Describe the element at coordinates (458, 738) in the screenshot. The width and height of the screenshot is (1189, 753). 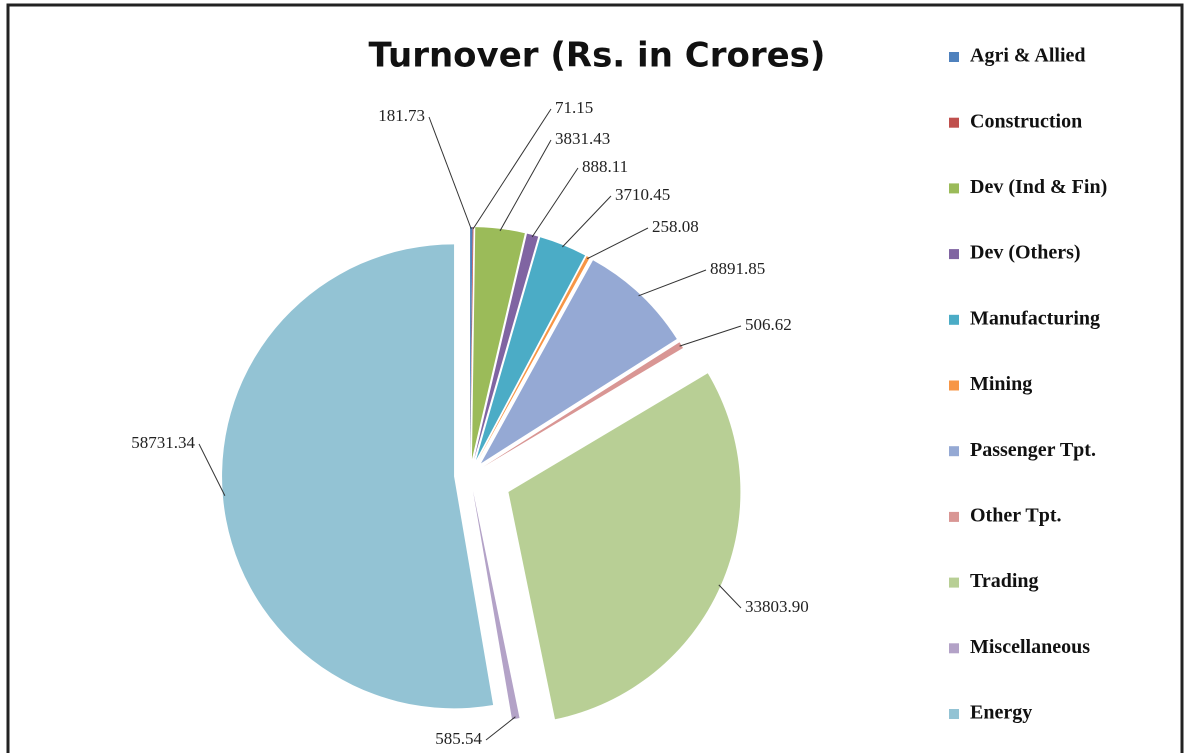
I see `data-label: 585.54` at that location.